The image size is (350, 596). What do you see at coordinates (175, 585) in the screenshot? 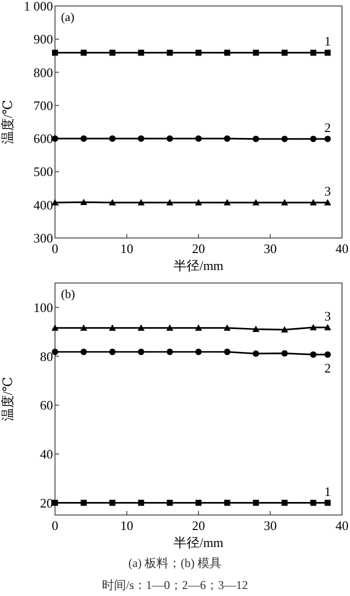
I see `text: 时间/s：1—0；2—6；3—12` at bounding box center [175, 585].